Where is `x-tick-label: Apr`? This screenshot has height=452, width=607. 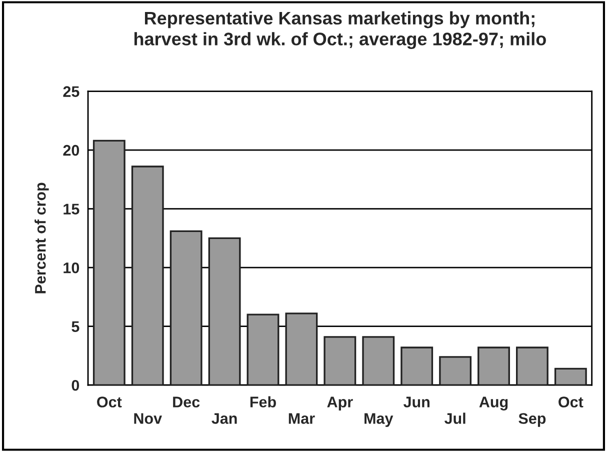
x-tick-label: Apr is located at coordinates (340, 403).